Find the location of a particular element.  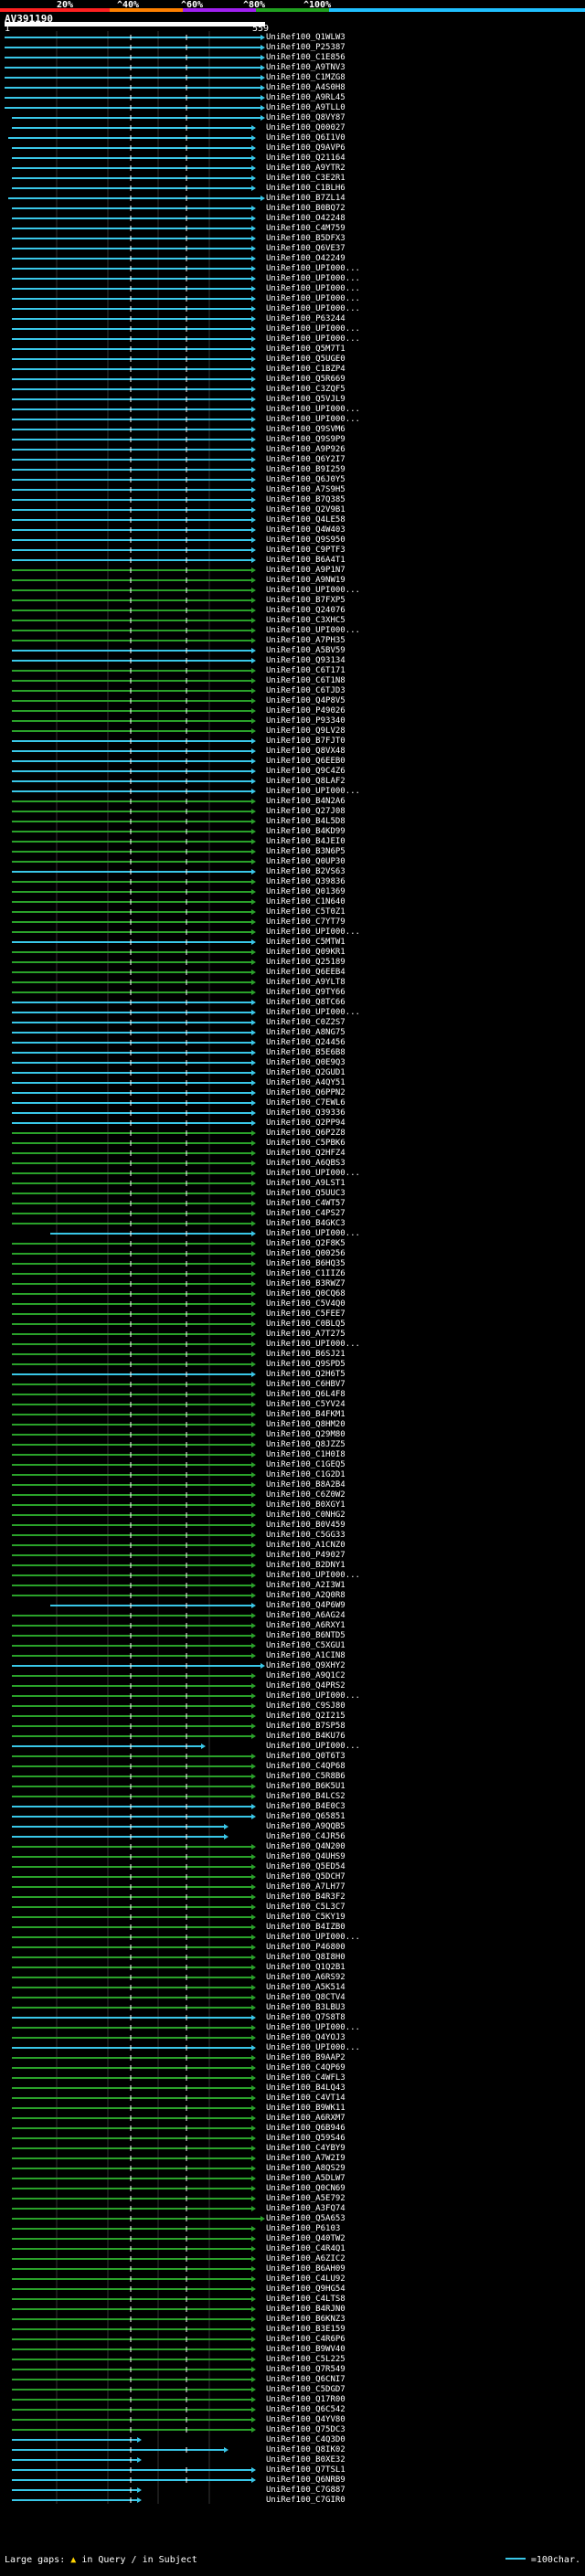

hit-label: UniRef100_A7PH35 is located at coordinates (306, 640).